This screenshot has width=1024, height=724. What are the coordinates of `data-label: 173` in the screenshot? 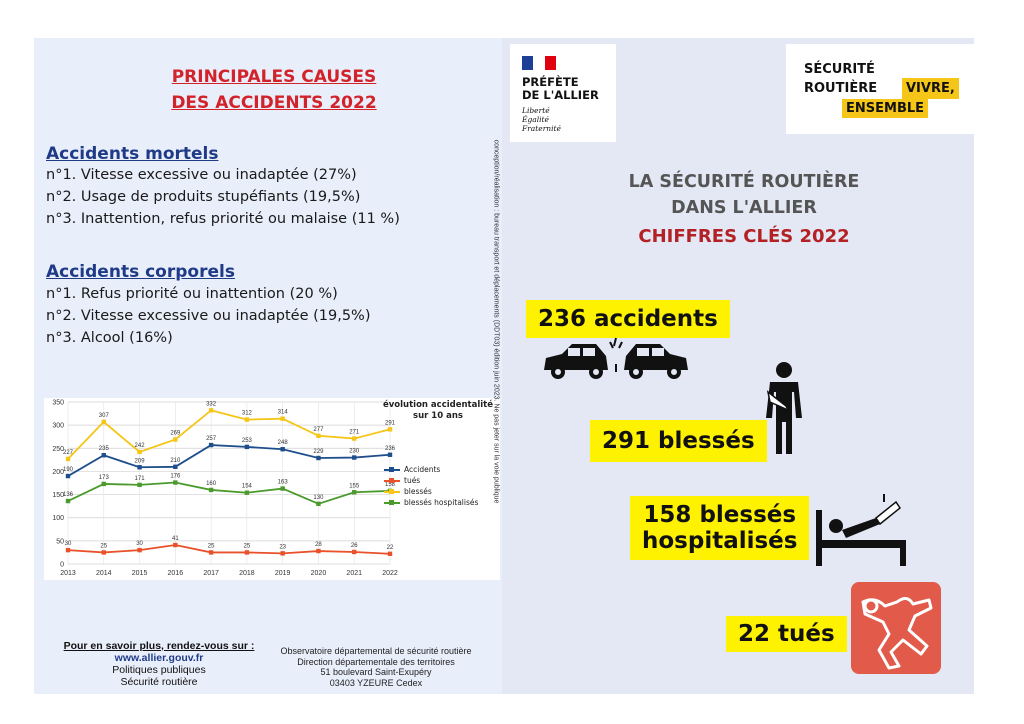 It's located at (104, 478).